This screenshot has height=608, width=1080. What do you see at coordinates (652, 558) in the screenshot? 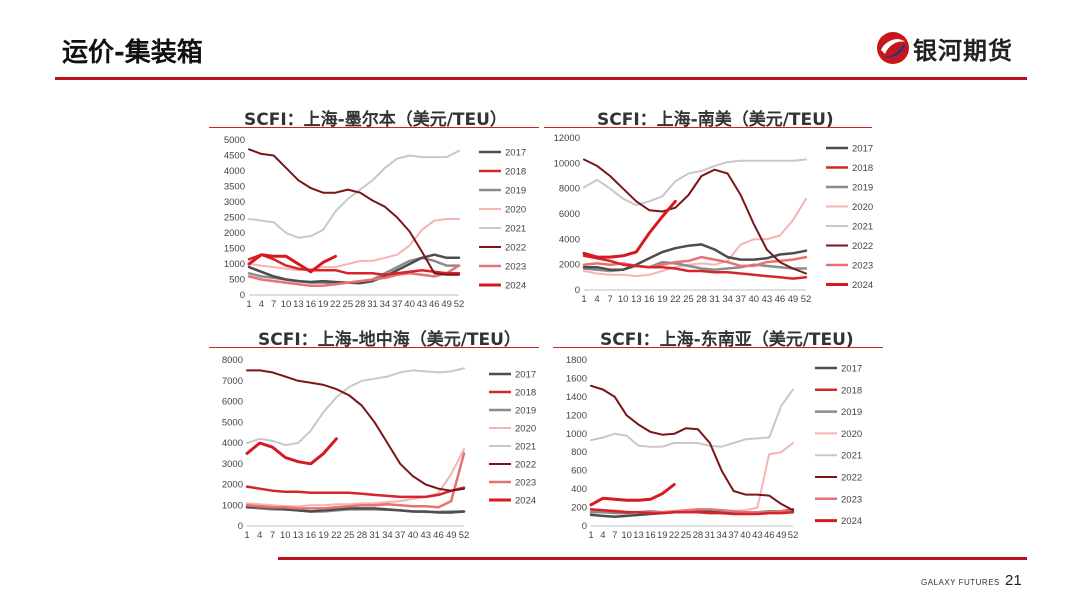
I see `footer-divider` at bounding box center [652, 558].